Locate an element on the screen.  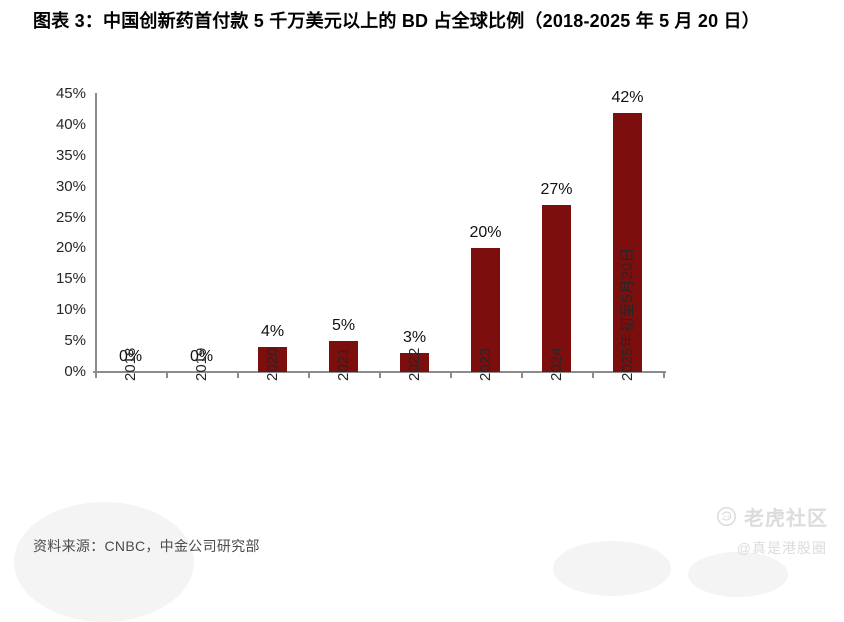
bar-value-label: 3% is located at coordinates (414, 338).